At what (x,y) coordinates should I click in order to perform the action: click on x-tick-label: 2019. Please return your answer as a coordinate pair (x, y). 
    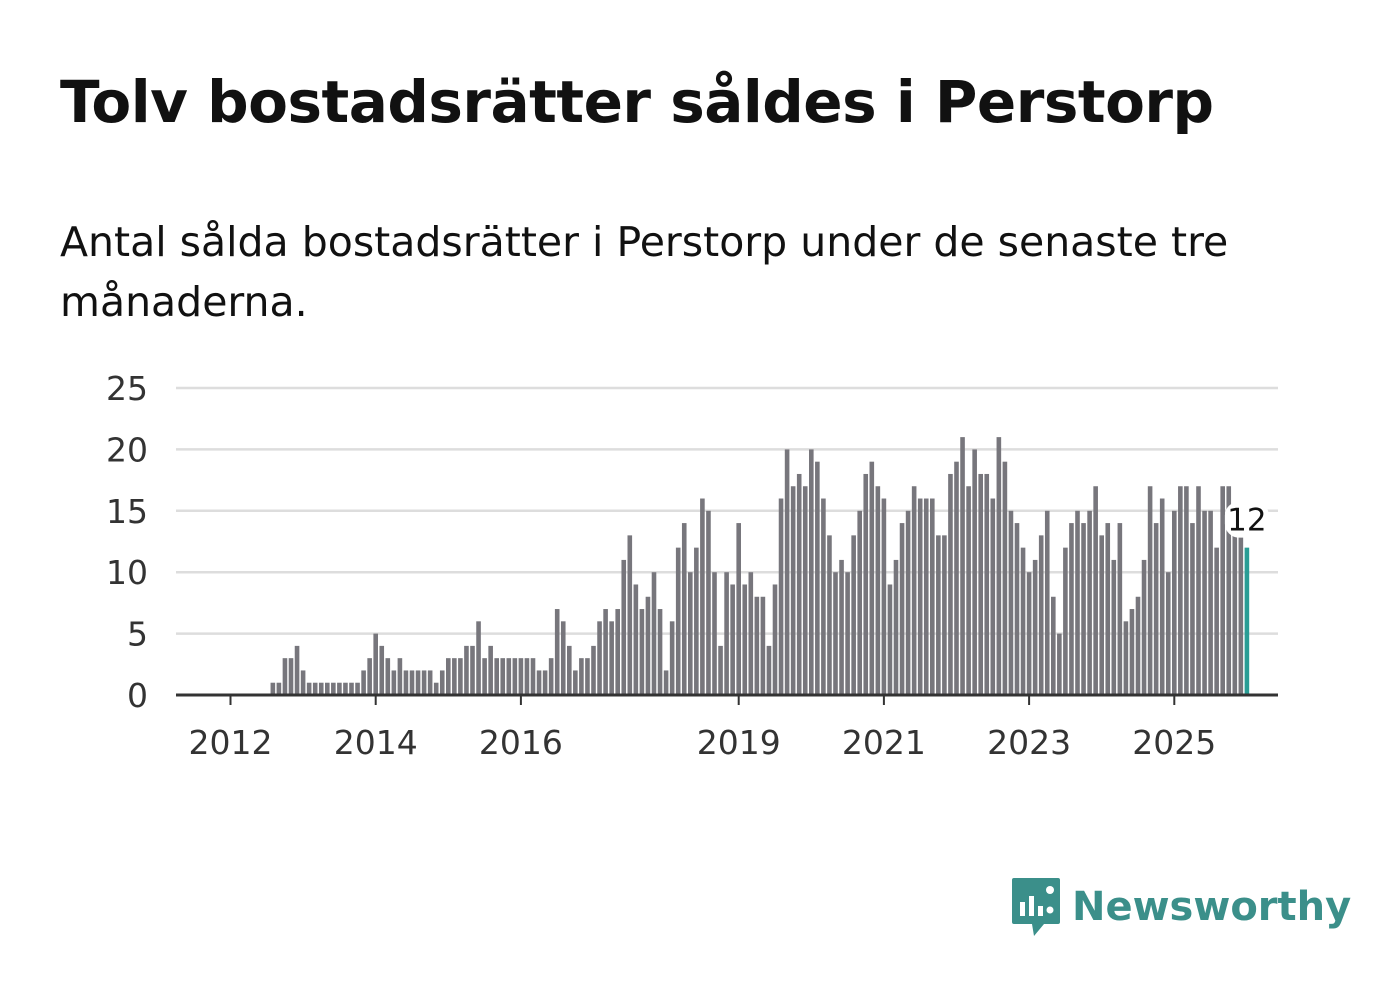
    Looking at the image, I should click on (739, 742).